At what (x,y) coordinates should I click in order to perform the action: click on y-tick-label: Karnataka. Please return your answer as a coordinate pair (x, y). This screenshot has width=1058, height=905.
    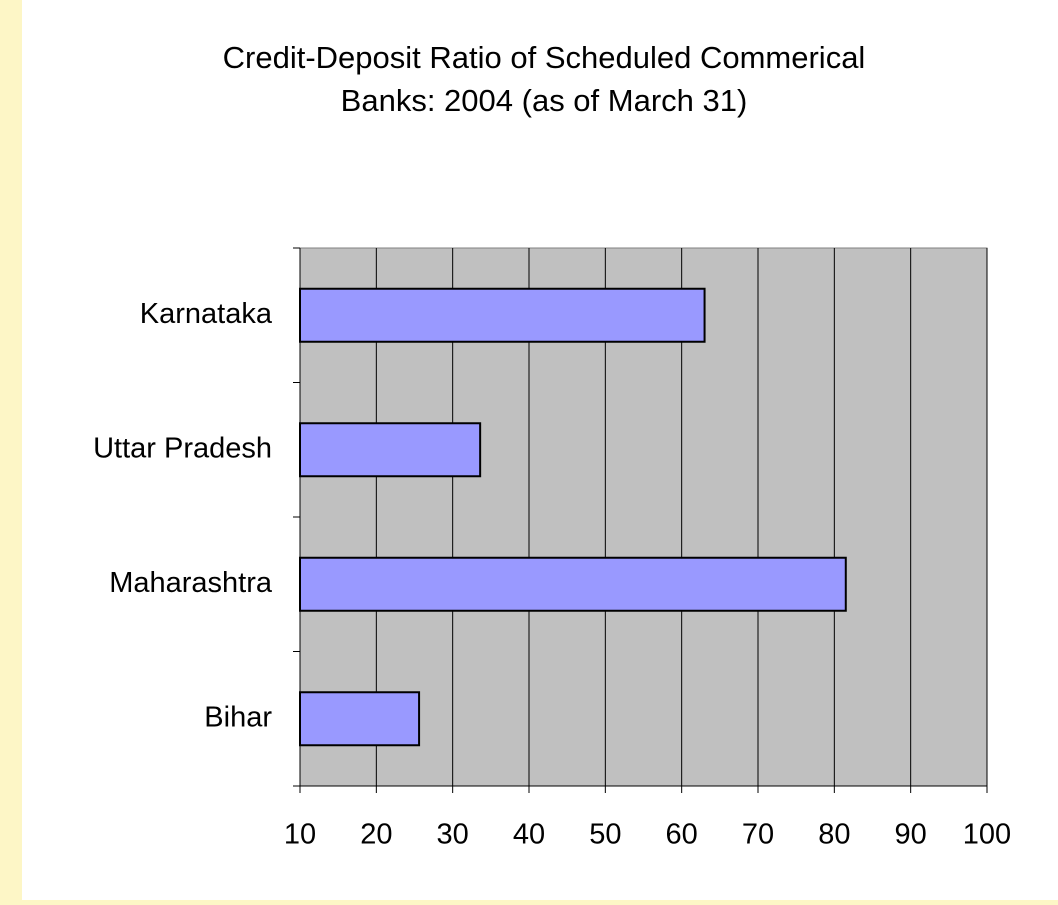
    Looking at the image, I should click on (206, 314).